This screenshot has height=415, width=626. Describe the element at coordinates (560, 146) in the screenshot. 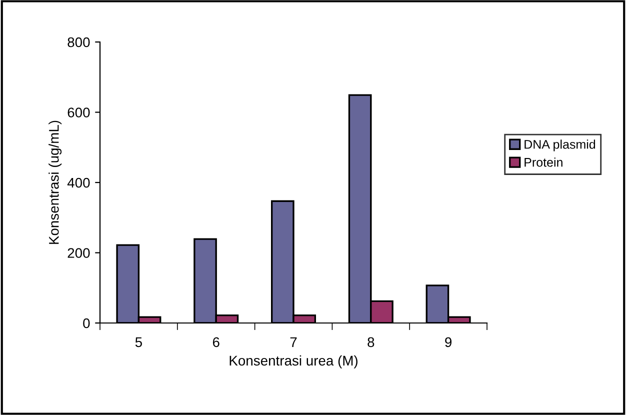

I see `legend-label: DNA plasmid` at that location.